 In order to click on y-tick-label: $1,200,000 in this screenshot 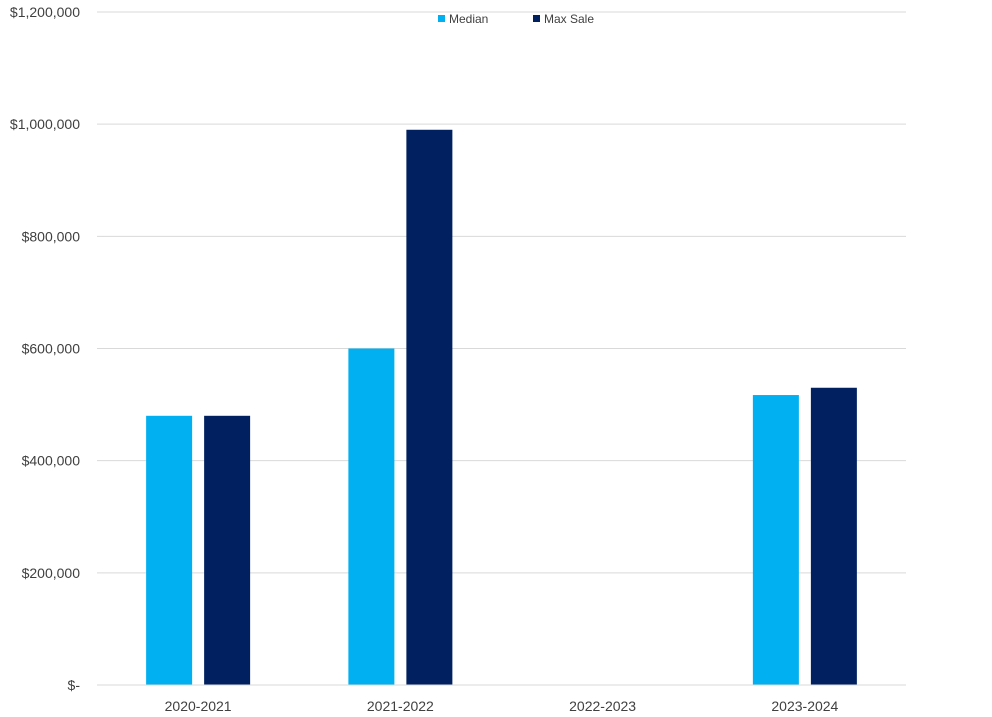, I will do `click(45, 12)`.